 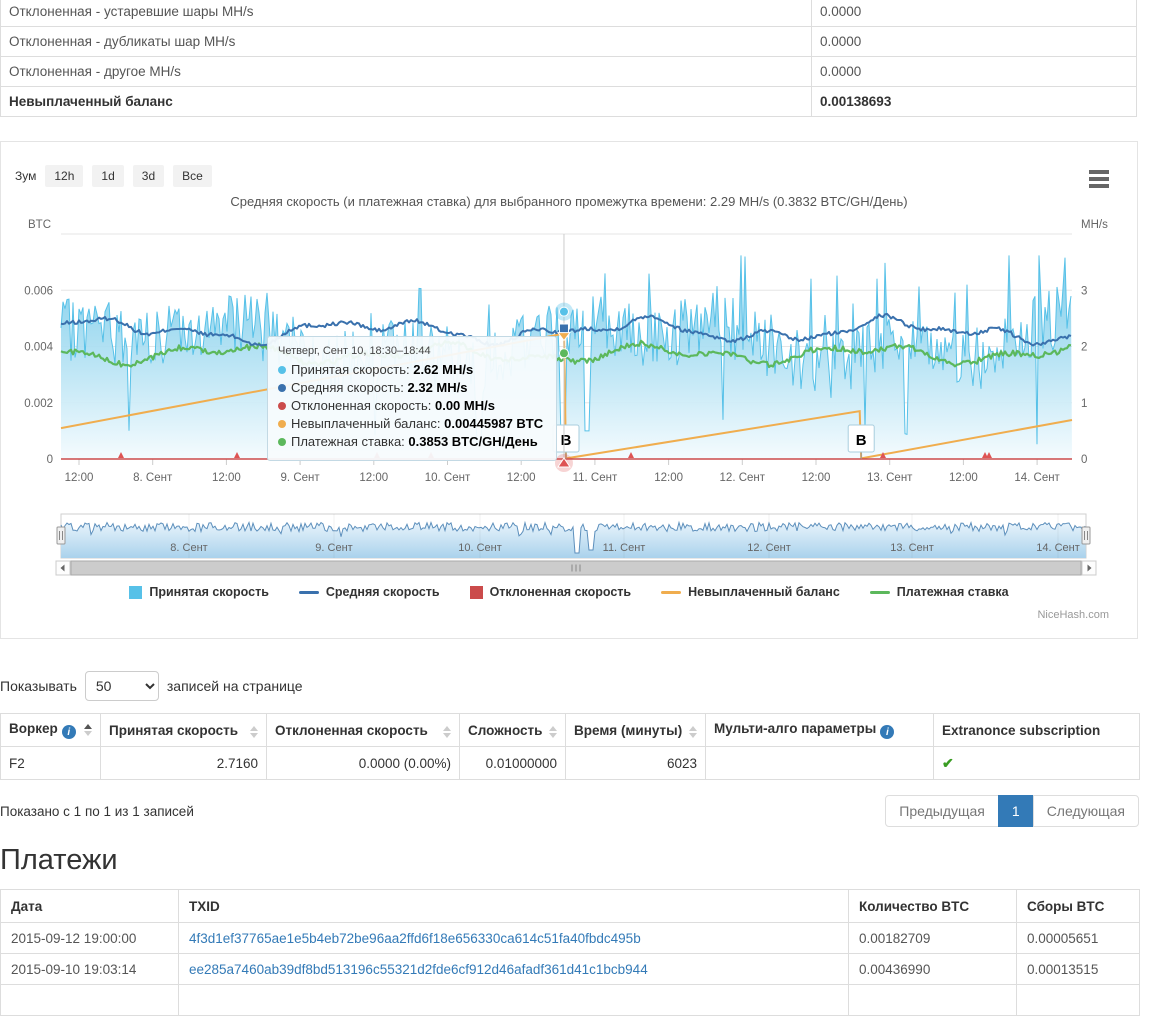 I want to click on payment-amount: 0.00436990, so click(x=932, y=969).